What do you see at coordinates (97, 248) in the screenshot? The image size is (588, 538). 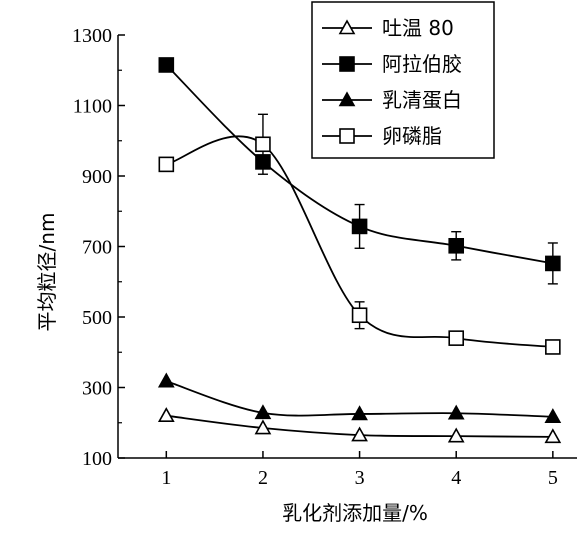 I see `y-tick-label: 700` at bounding box center [97, 248].